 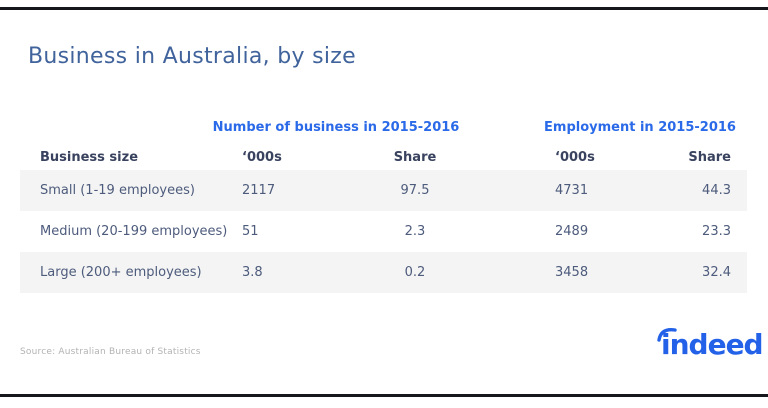 I want to click on column-header-employment-share: Share, so click(x=709, y=157).